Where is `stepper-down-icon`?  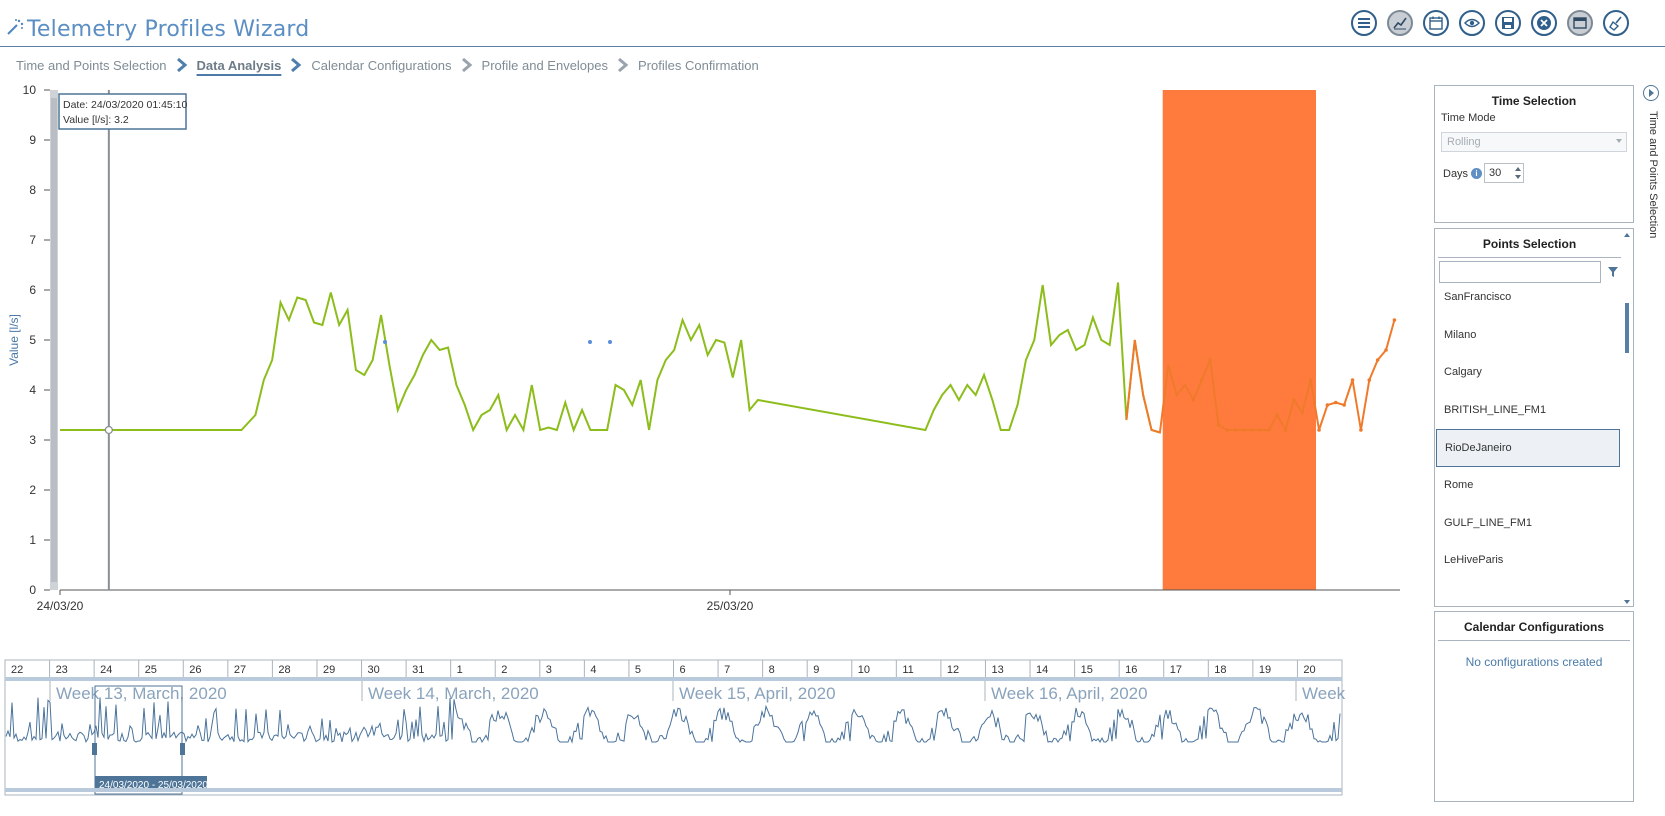 stepper-down-icon is located at coordinates (1518, 177).